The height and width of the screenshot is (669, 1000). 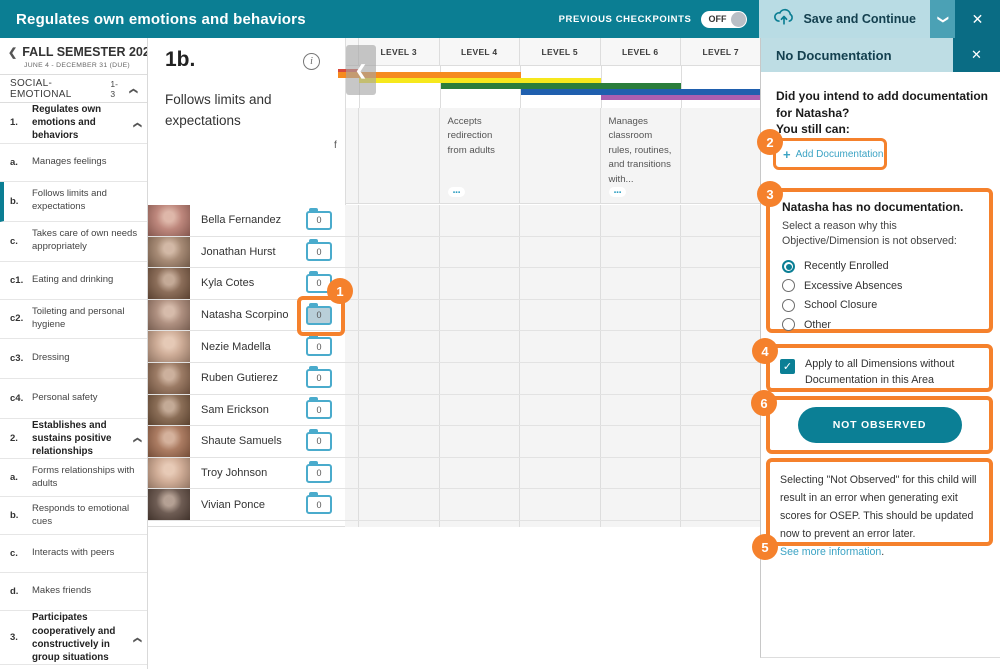 I want to click on callout-circle-3: 3, so click(x=770, y=194).